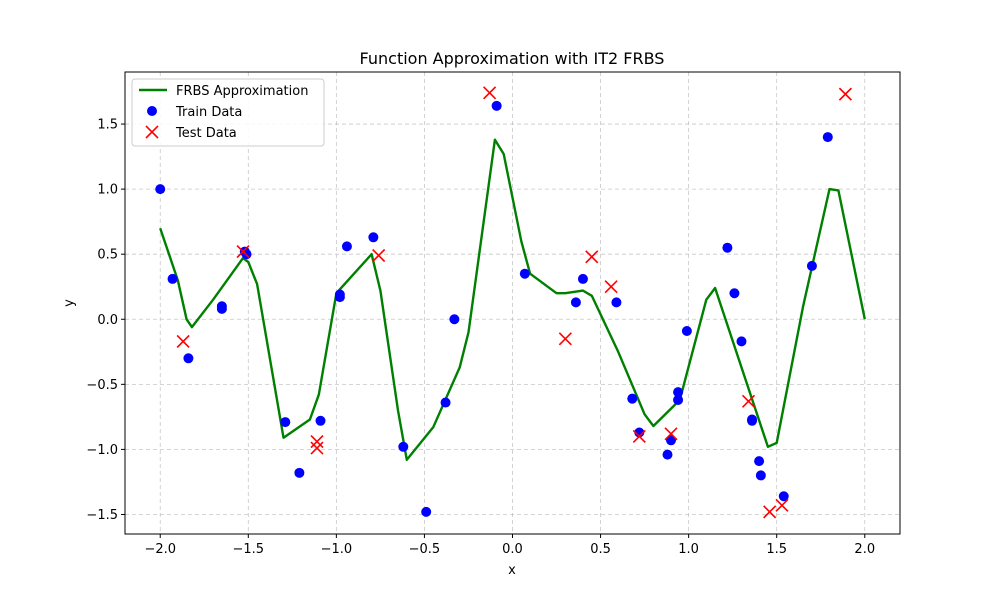 The width and height of the screenshot is (1000, 600). I want to click on y-tick-label: 1.5, so click(107, 125).